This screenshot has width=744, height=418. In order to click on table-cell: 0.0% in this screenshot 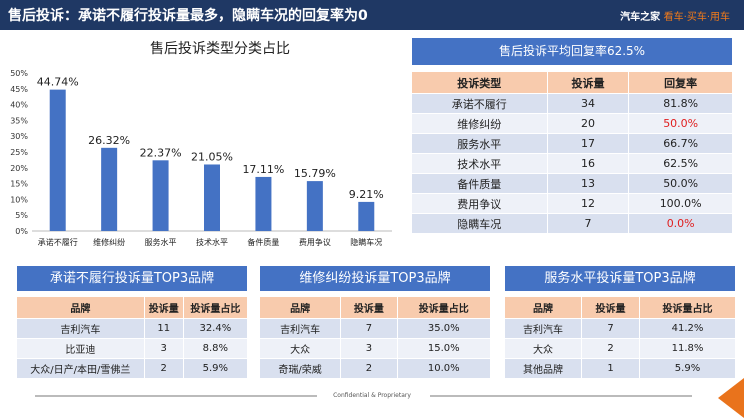, I will do `click(680, 223)`.